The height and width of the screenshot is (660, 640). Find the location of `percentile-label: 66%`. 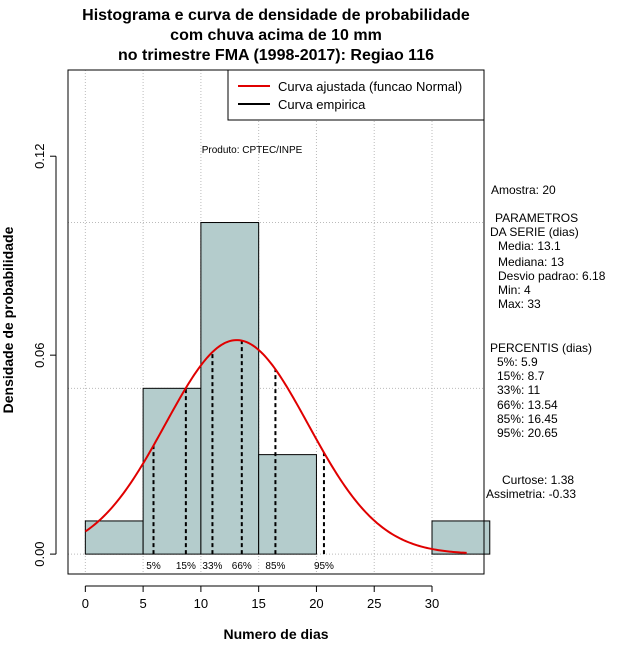

percentile-label: 66% is located at coordinates (242, 566).